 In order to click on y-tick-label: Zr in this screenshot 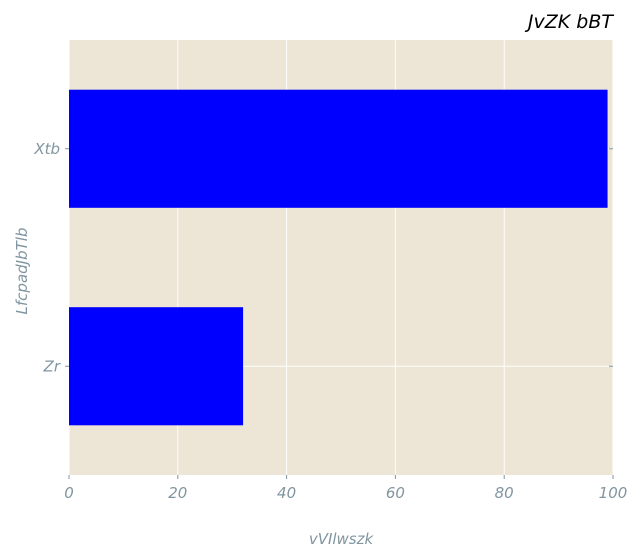, I will do `click(52, 366)`.